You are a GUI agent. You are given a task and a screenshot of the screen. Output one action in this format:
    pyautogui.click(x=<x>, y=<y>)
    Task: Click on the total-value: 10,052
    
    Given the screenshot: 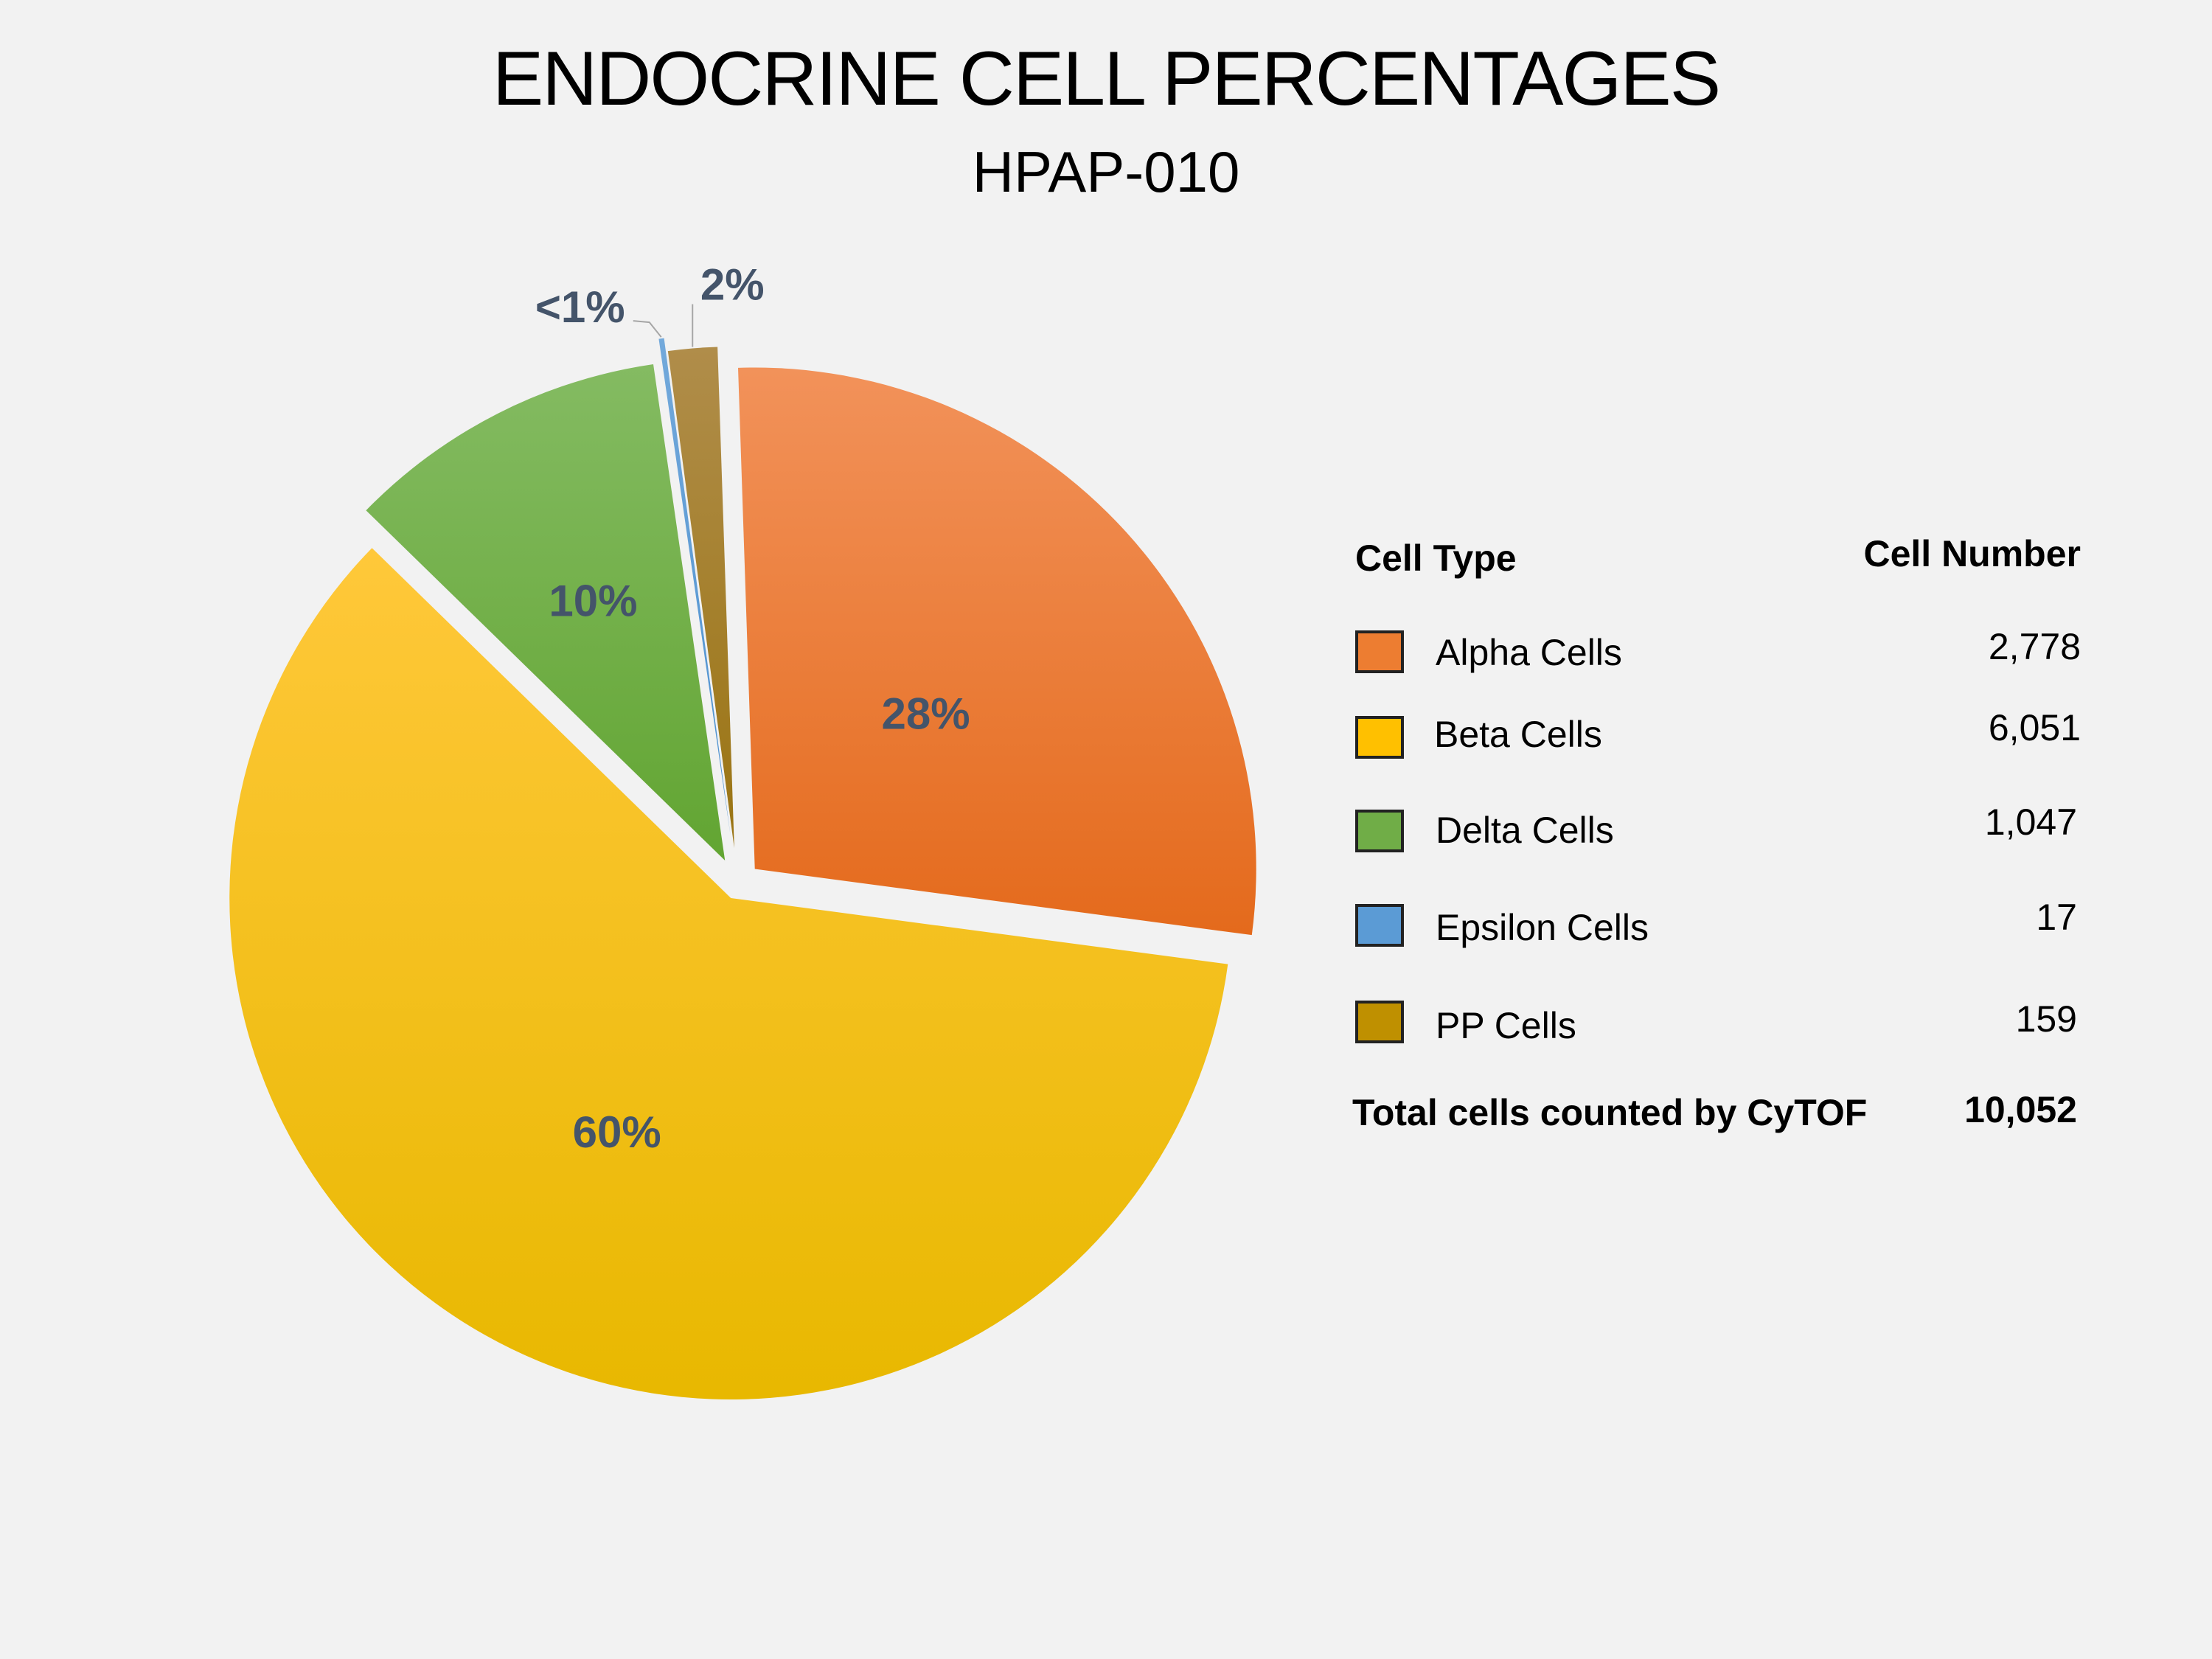 What is the action you would take?
    pyautogui.click(x=2020, y=1109)
    